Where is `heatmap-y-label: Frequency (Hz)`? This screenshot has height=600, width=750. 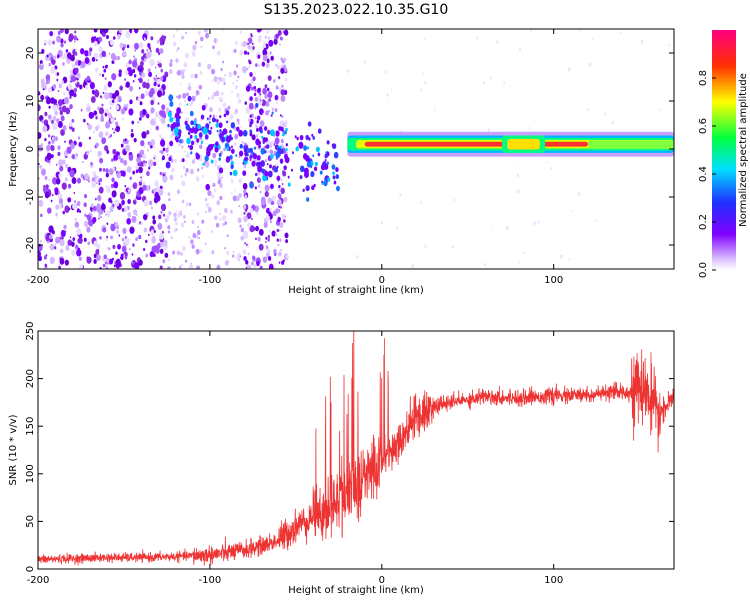 heatmap-y-label: Frequency (Hz) is located at coordinates (13, 149).